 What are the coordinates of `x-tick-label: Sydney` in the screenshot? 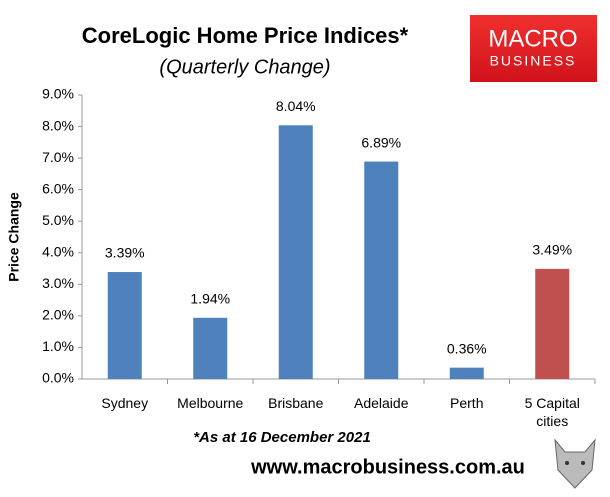 It's located at (125, 403).